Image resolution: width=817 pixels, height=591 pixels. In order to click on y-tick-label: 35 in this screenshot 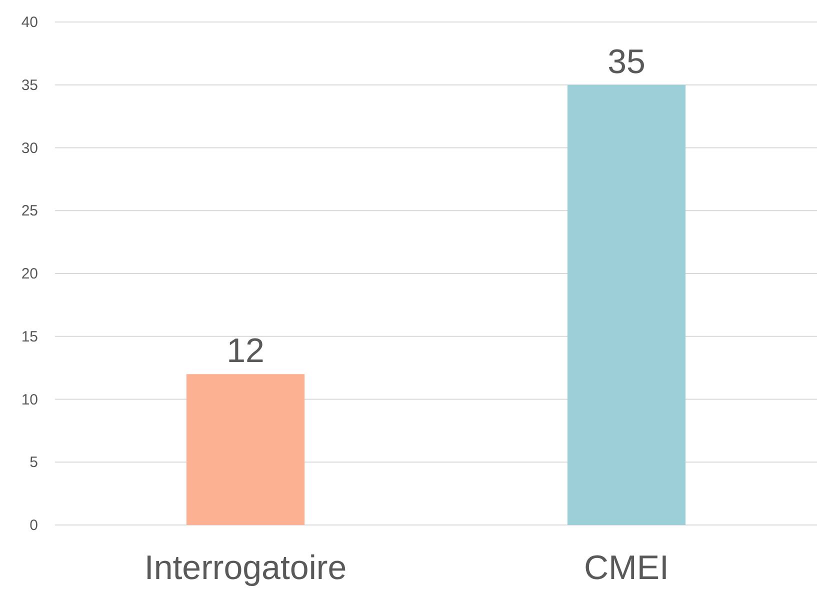, I will do `click(29, 85)`.